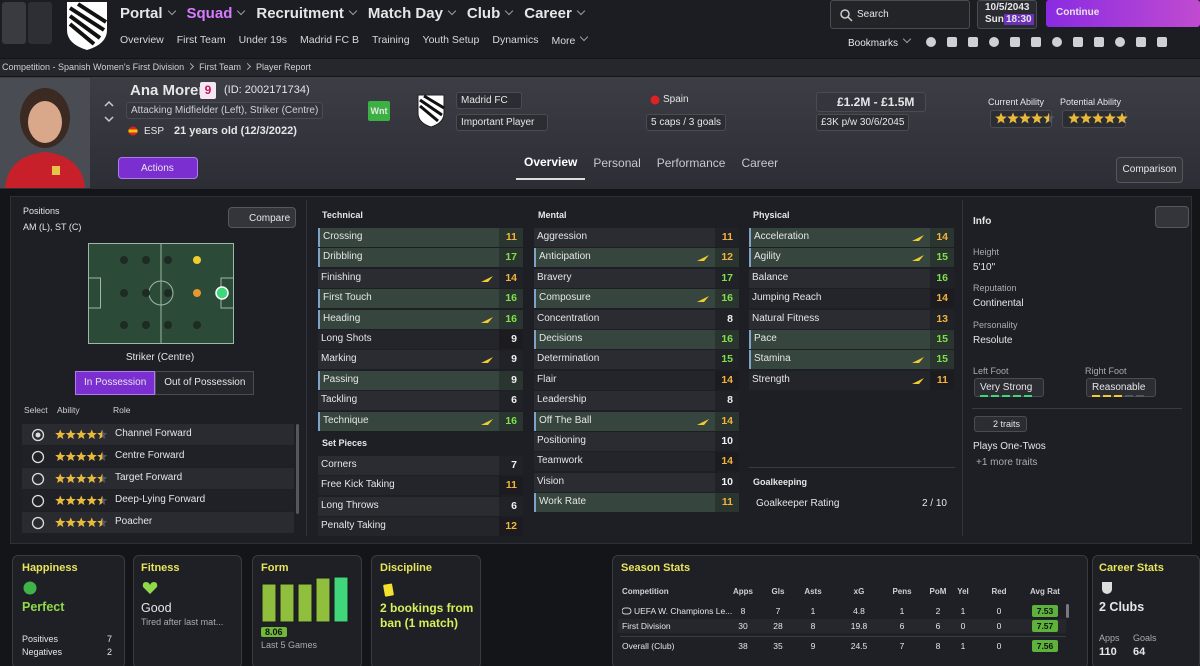  I want to click on attribute-row: Jumping Reach 14, so click(851, 299).